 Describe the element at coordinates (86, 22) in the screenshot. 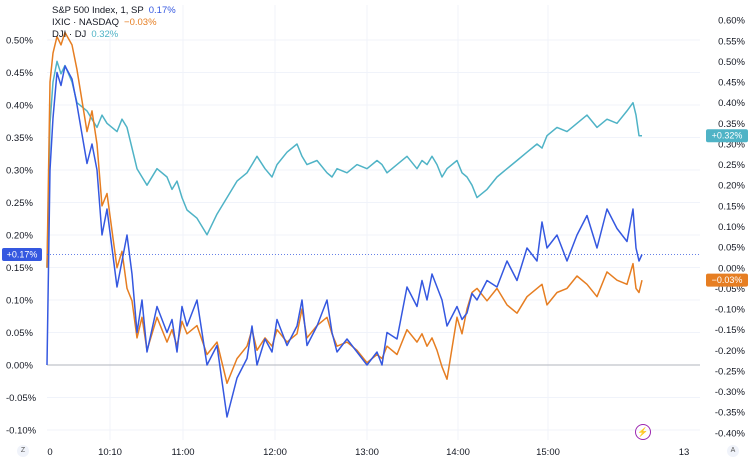

I see `legend-ixic-name: IXIC · NASDAQ` at that location.